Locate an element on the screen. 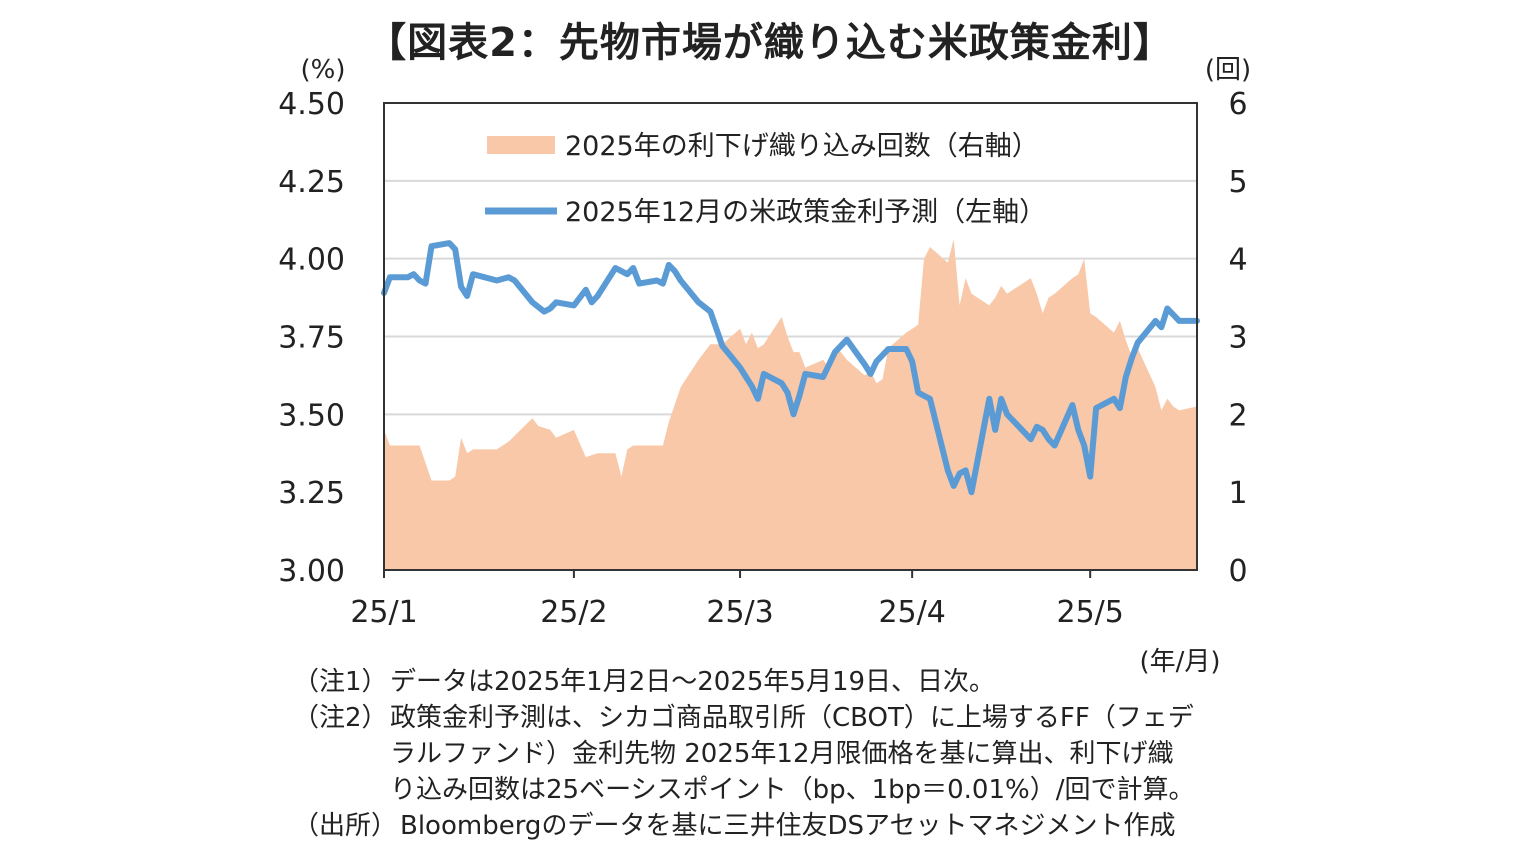 The height and width of the screenshot is (866, 1540). x-tick-label: 25/5 is located at coordinates (1089, 612).